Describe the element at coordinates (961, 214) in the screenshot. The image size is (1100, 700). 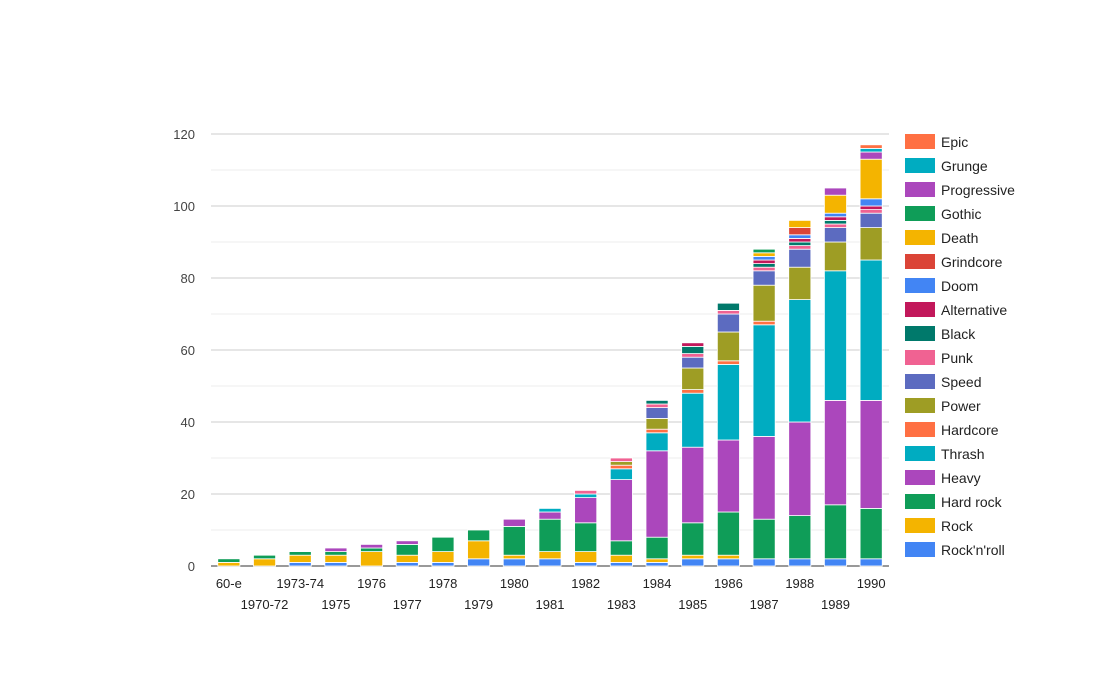
I see `legend-label: Gothic` at that location.